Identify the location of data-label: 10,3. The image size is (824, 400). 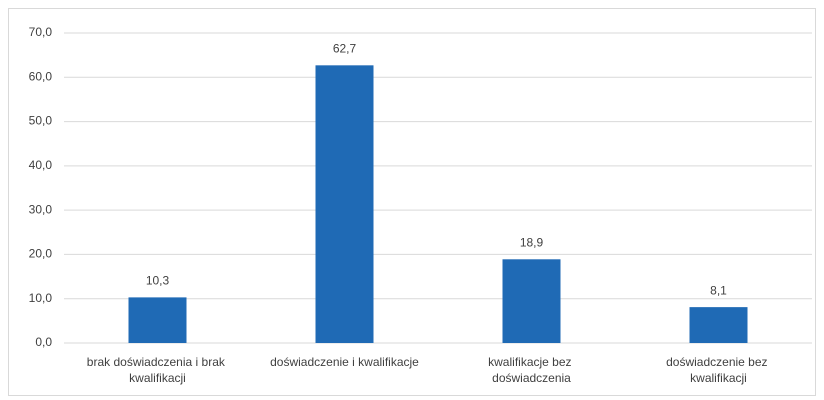
(158, 281).